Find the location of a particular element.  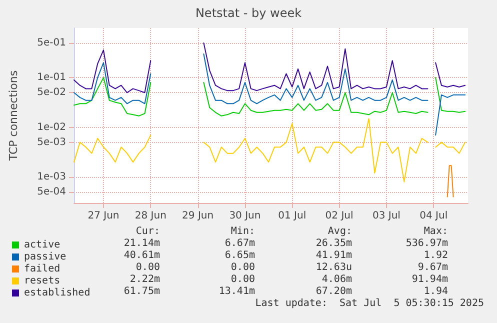

text: 41.91m is located at coordinates (333, 255).